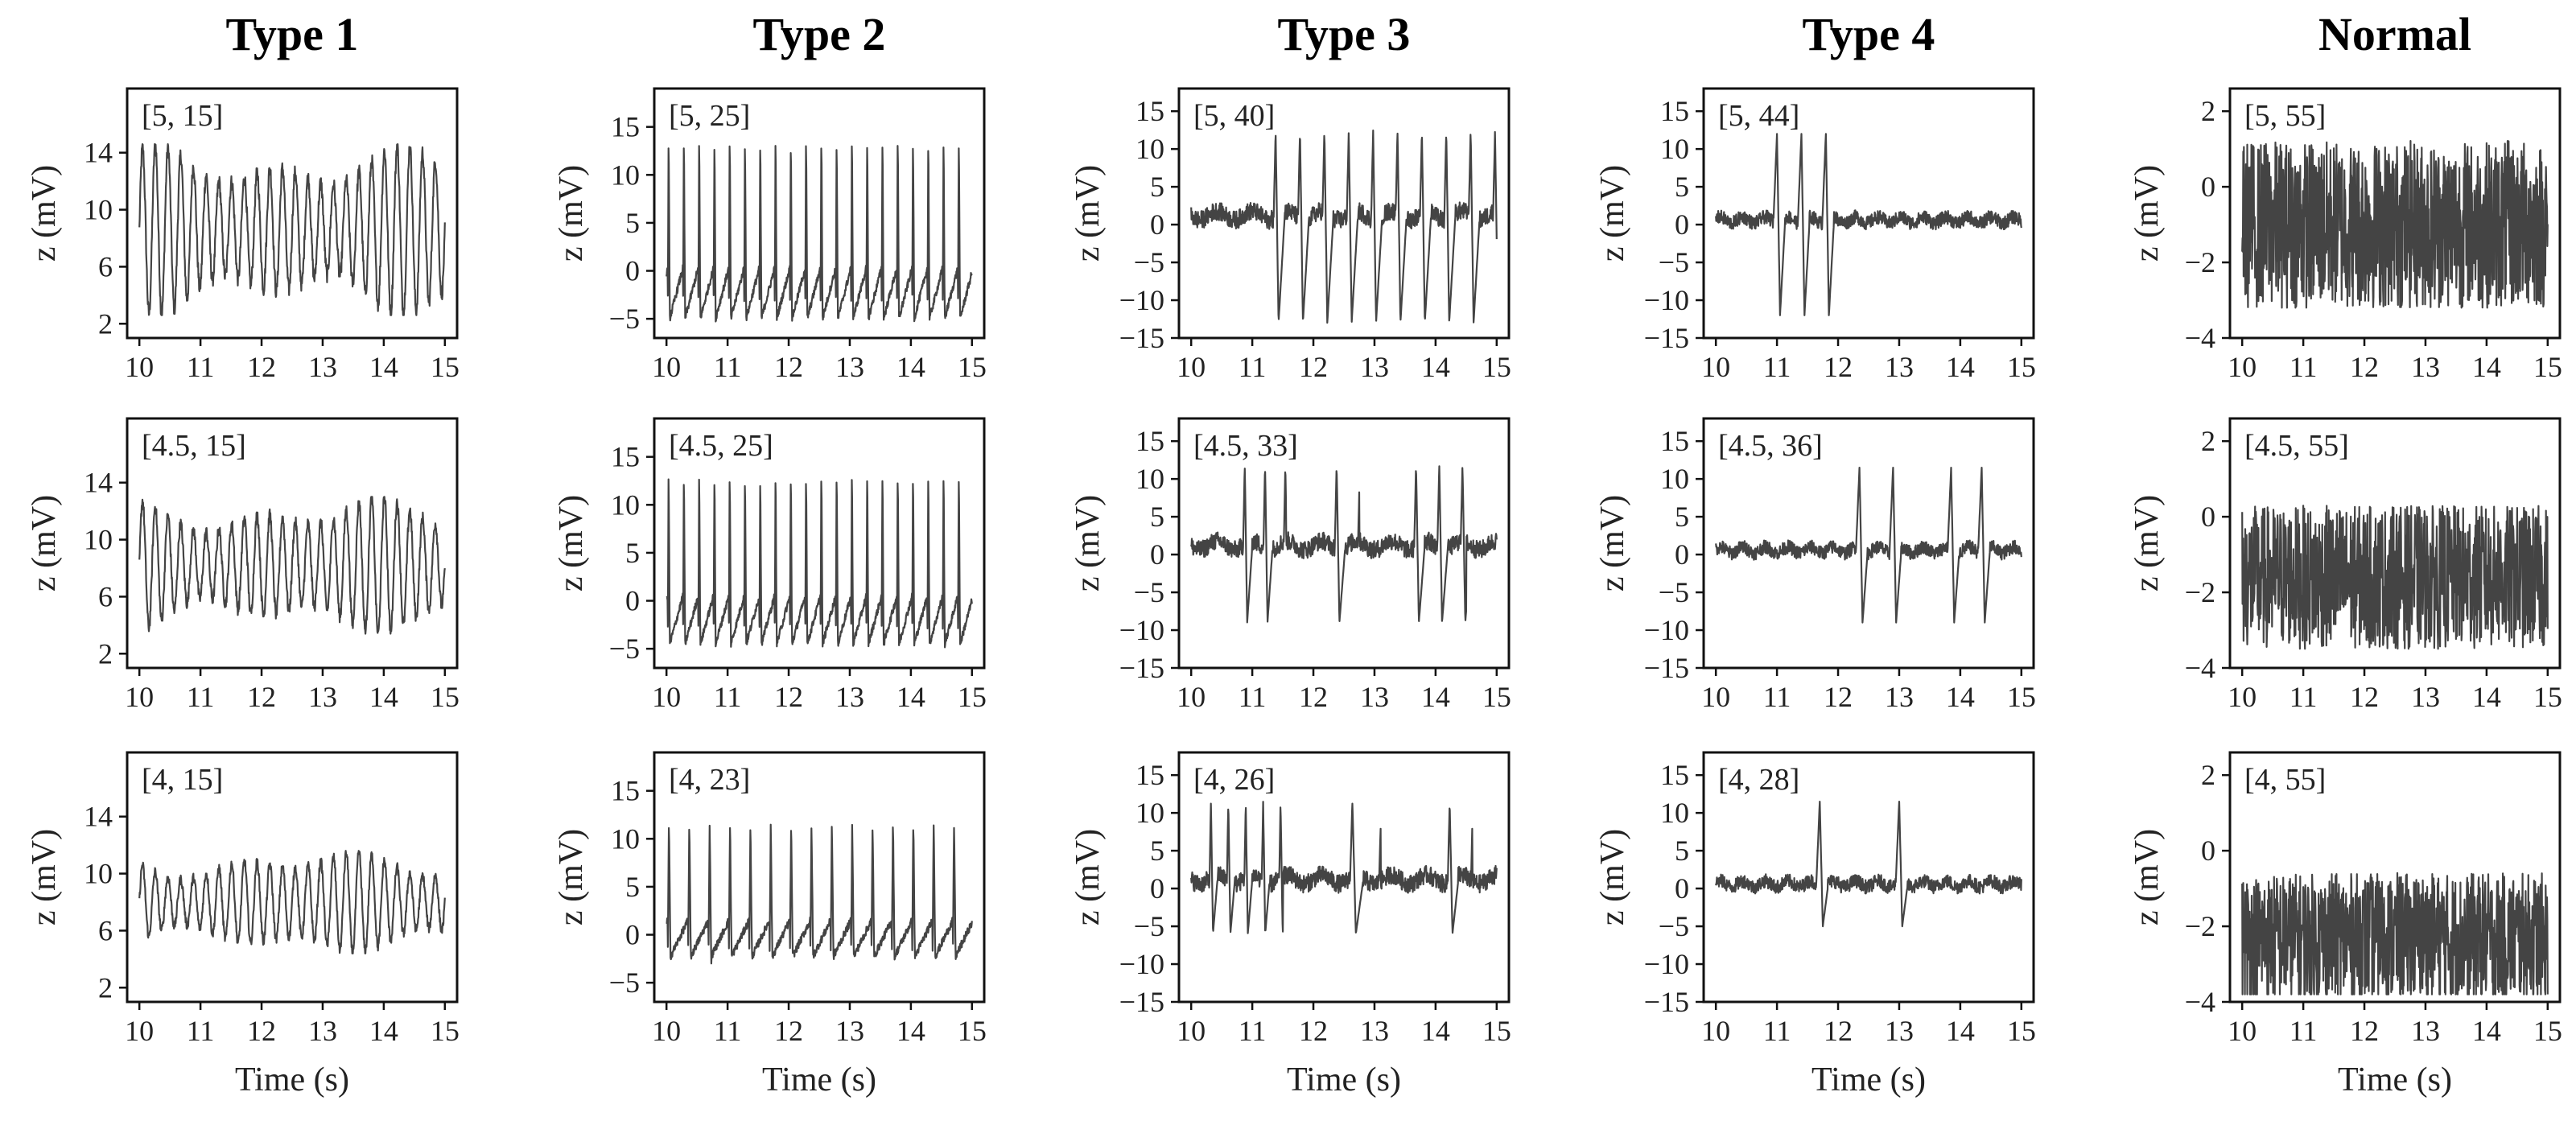  Describe the element at coordinates (770, 565) in the screenshot. I see `panel-col2-row2: [4.5, 25] −5 0 5 10 15 10 11 12 13 14 15 z (mV)` at that location.